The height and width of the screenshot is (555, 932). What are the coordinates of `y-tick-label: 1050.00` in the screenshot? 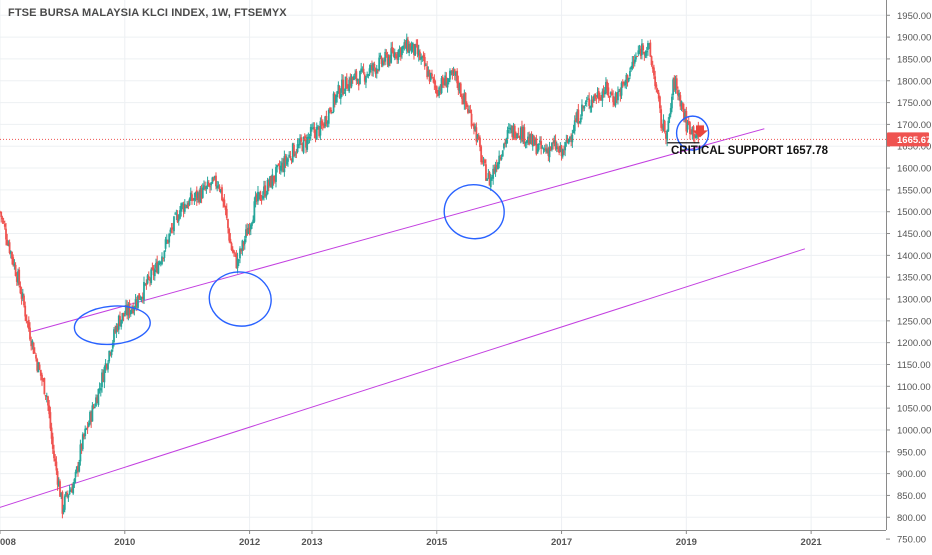 It's located at (914, 409).